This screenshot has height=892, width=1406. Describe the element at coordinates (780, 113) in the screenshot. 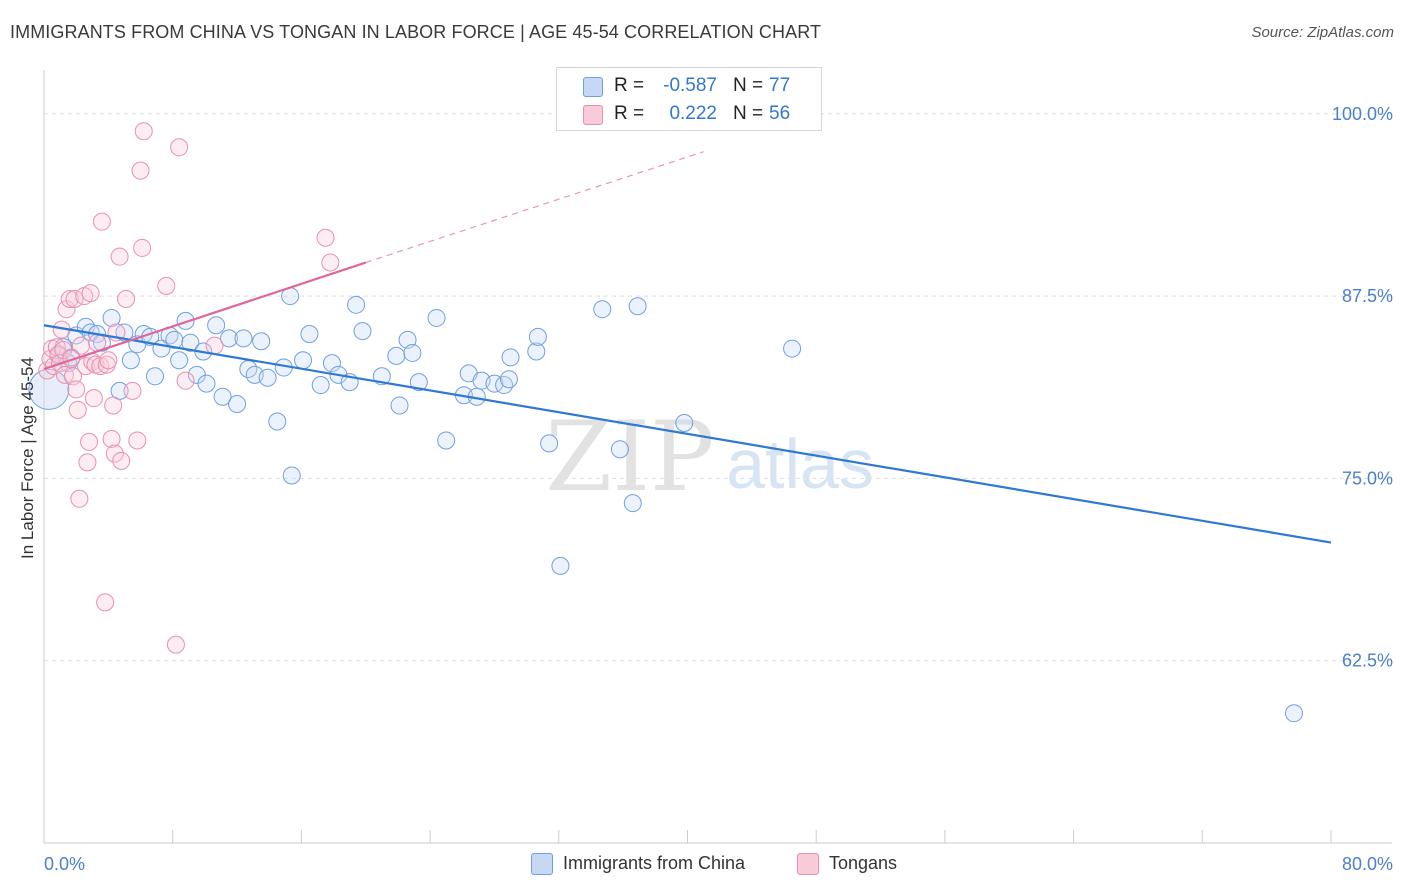

I see `n-value: 56` at that location.